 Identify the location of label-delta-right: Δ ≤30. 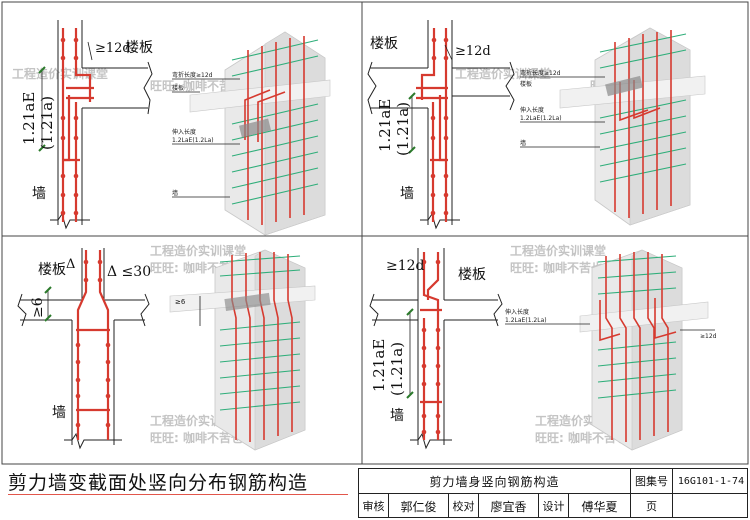
(129, 272).